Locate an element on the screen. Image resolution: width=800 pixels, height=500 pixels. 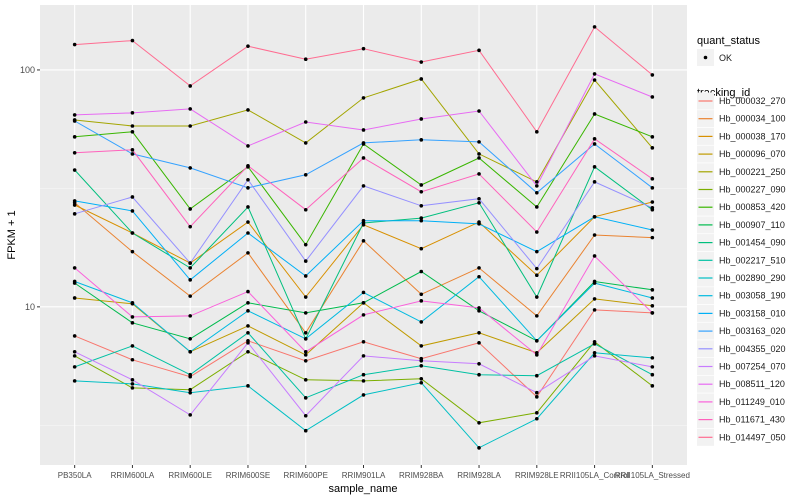
x-tick-label: RRIM928BA is located at coordinates (421, 475).